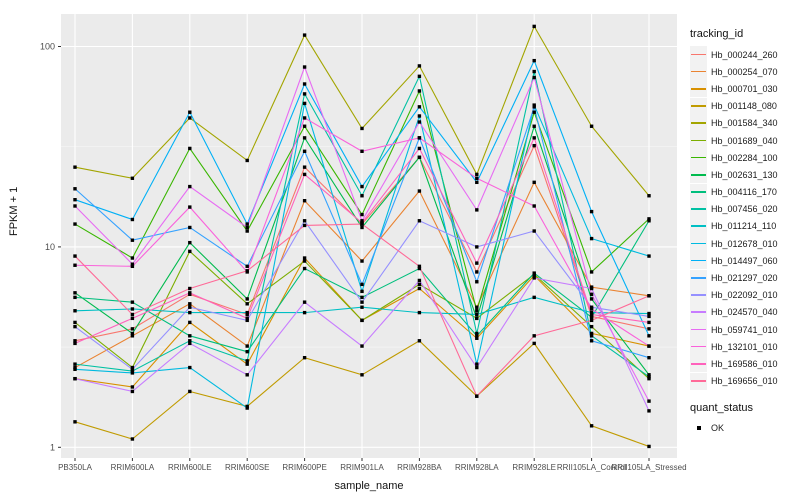 The height and width of the screenshot is (500, 800). What do you see at coordinates (744, 72) in the screenshot?
I see `legend-item-Hb_000254_070: Hb_000254_070` at bounding box center [744, 72].